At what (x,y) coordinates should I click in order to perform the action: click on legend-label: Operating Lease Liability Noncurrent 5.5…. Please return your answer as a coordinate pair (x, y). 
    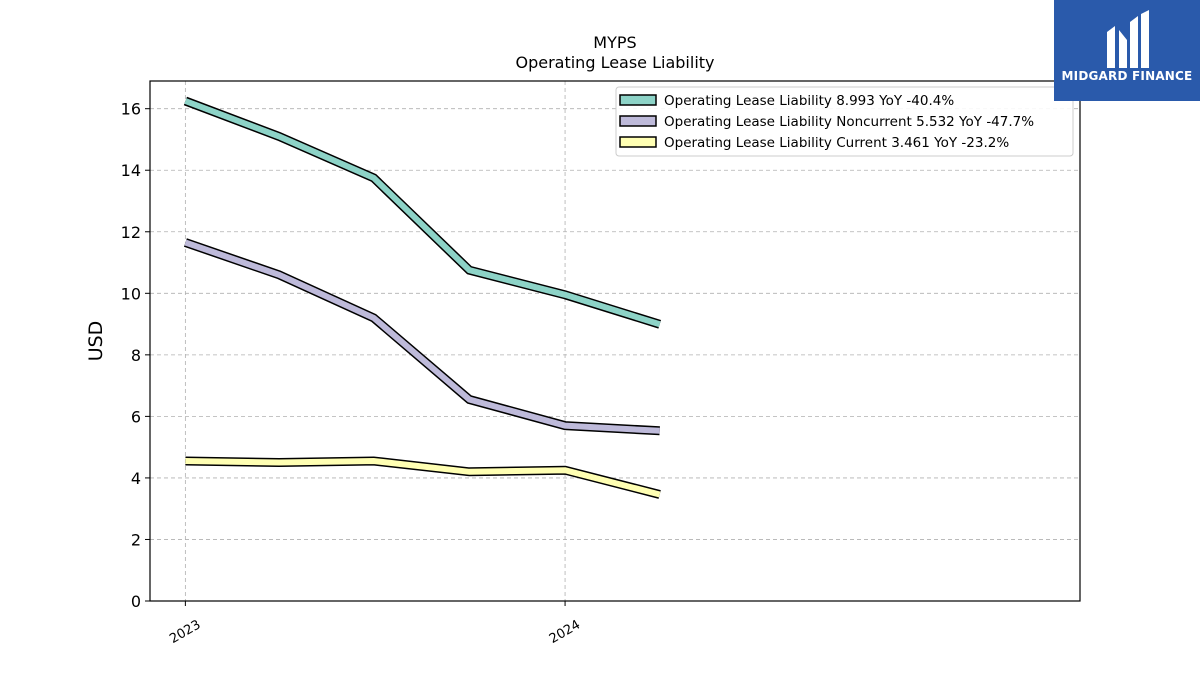
    Looking at the image, I should click on (849, 122).